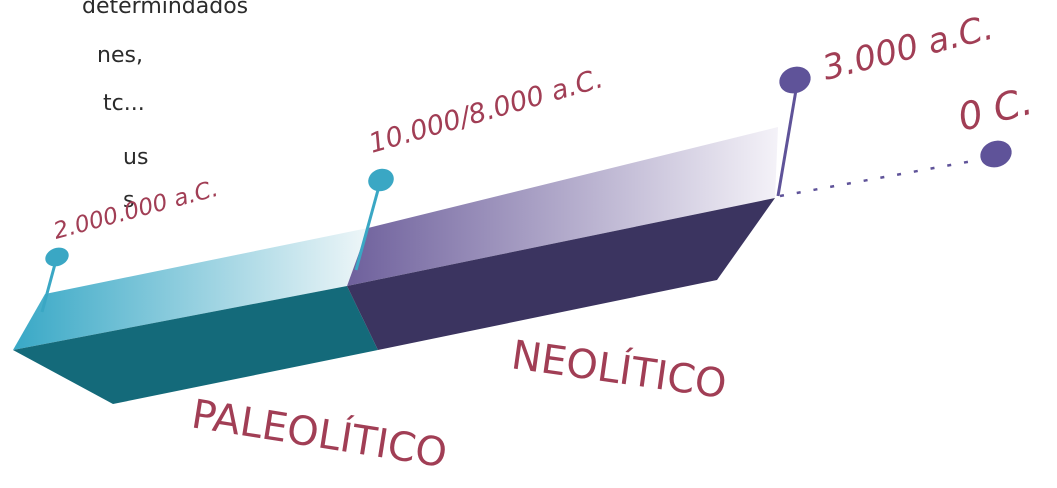 The width and height of the screenshot is (1057, 488). What do you see at coordinates (996, 154) in the screenshot?
I see `year-zero-pin-head` at bounding box center [996, 154].